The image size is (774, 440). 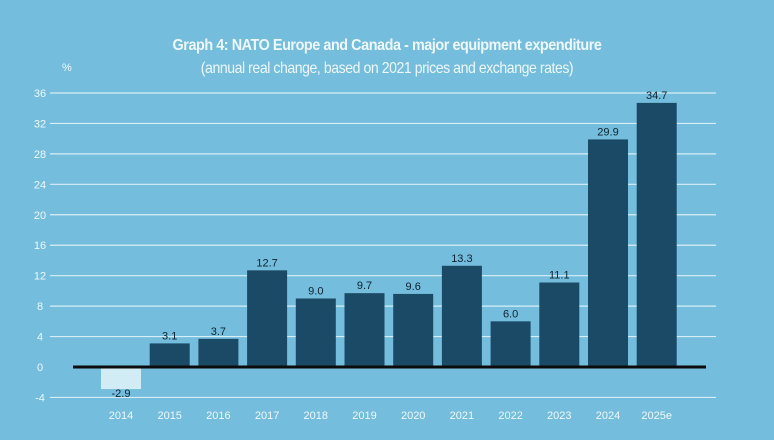 I want to click on x-tick-label: 2019, so click(x=364, y=416).